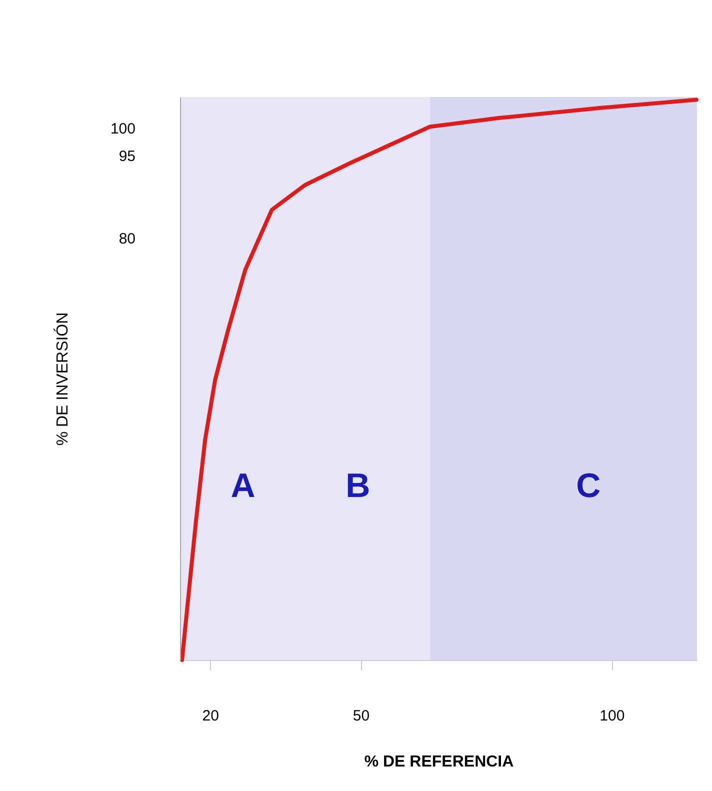 The width and height of the screenshot is (712, 791). I want to click on y-axis-title: % DE INVERSIÓN, so click(62, 379).